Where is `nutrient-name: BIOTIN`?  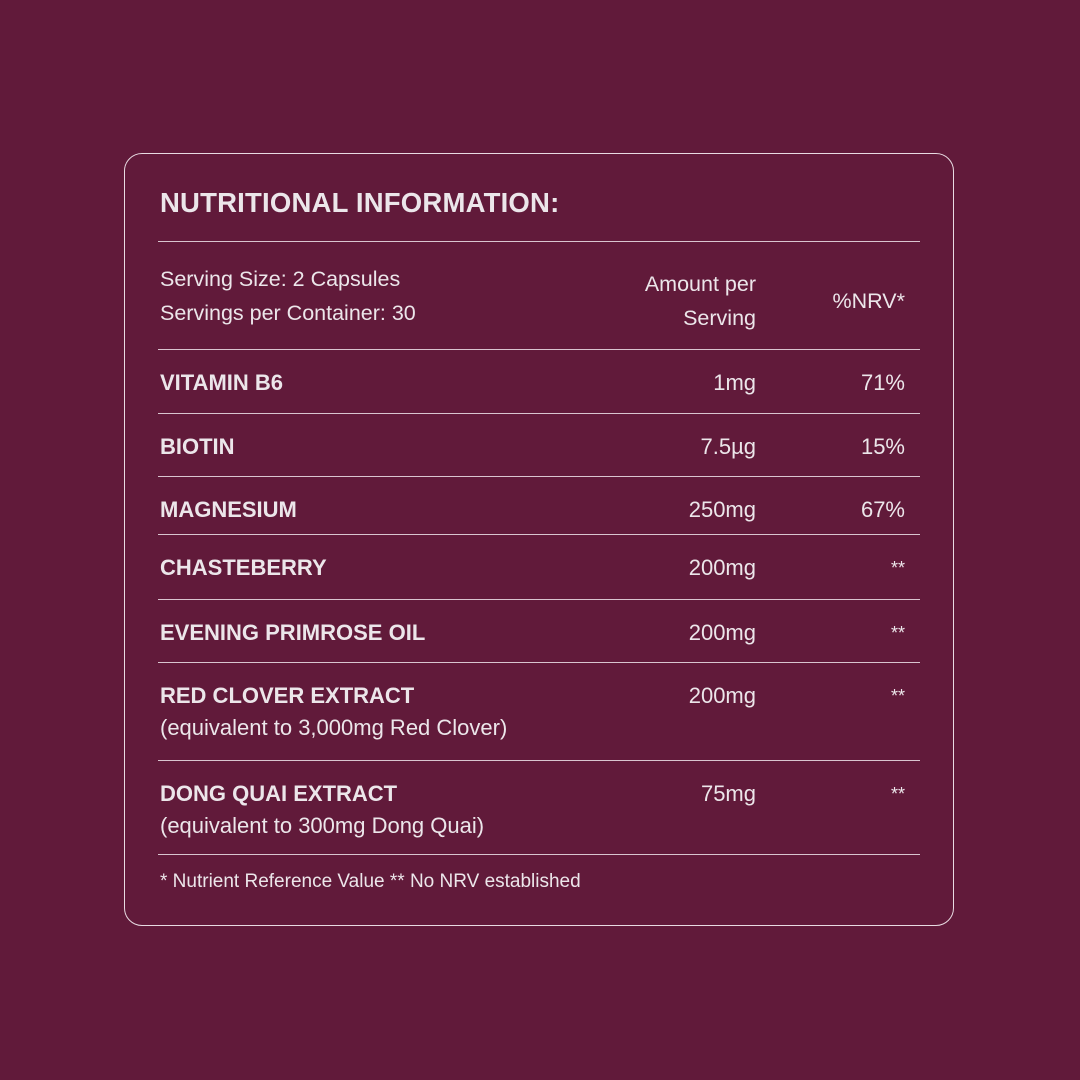 nutrient-name: BIOTIN is located at coordinates (197, 446).